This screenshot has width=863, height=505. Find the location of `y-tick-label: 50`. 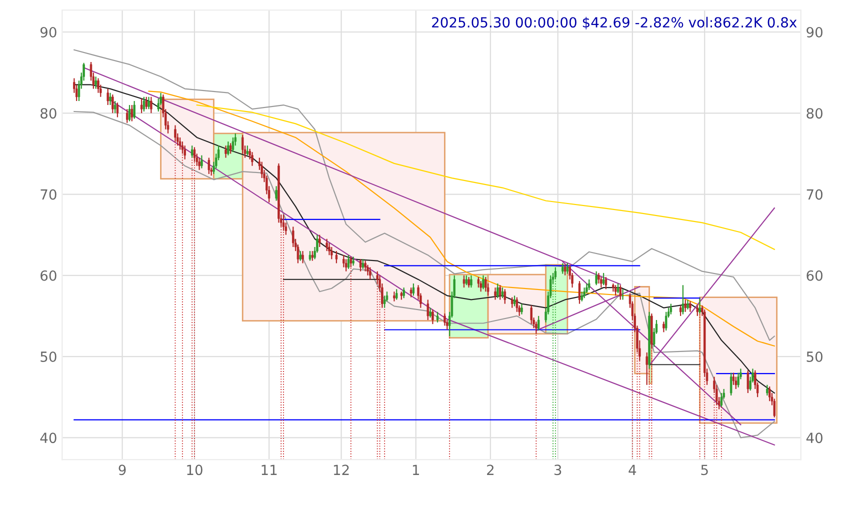

y-tick-label: 50 is located at coordinates (48, 356).